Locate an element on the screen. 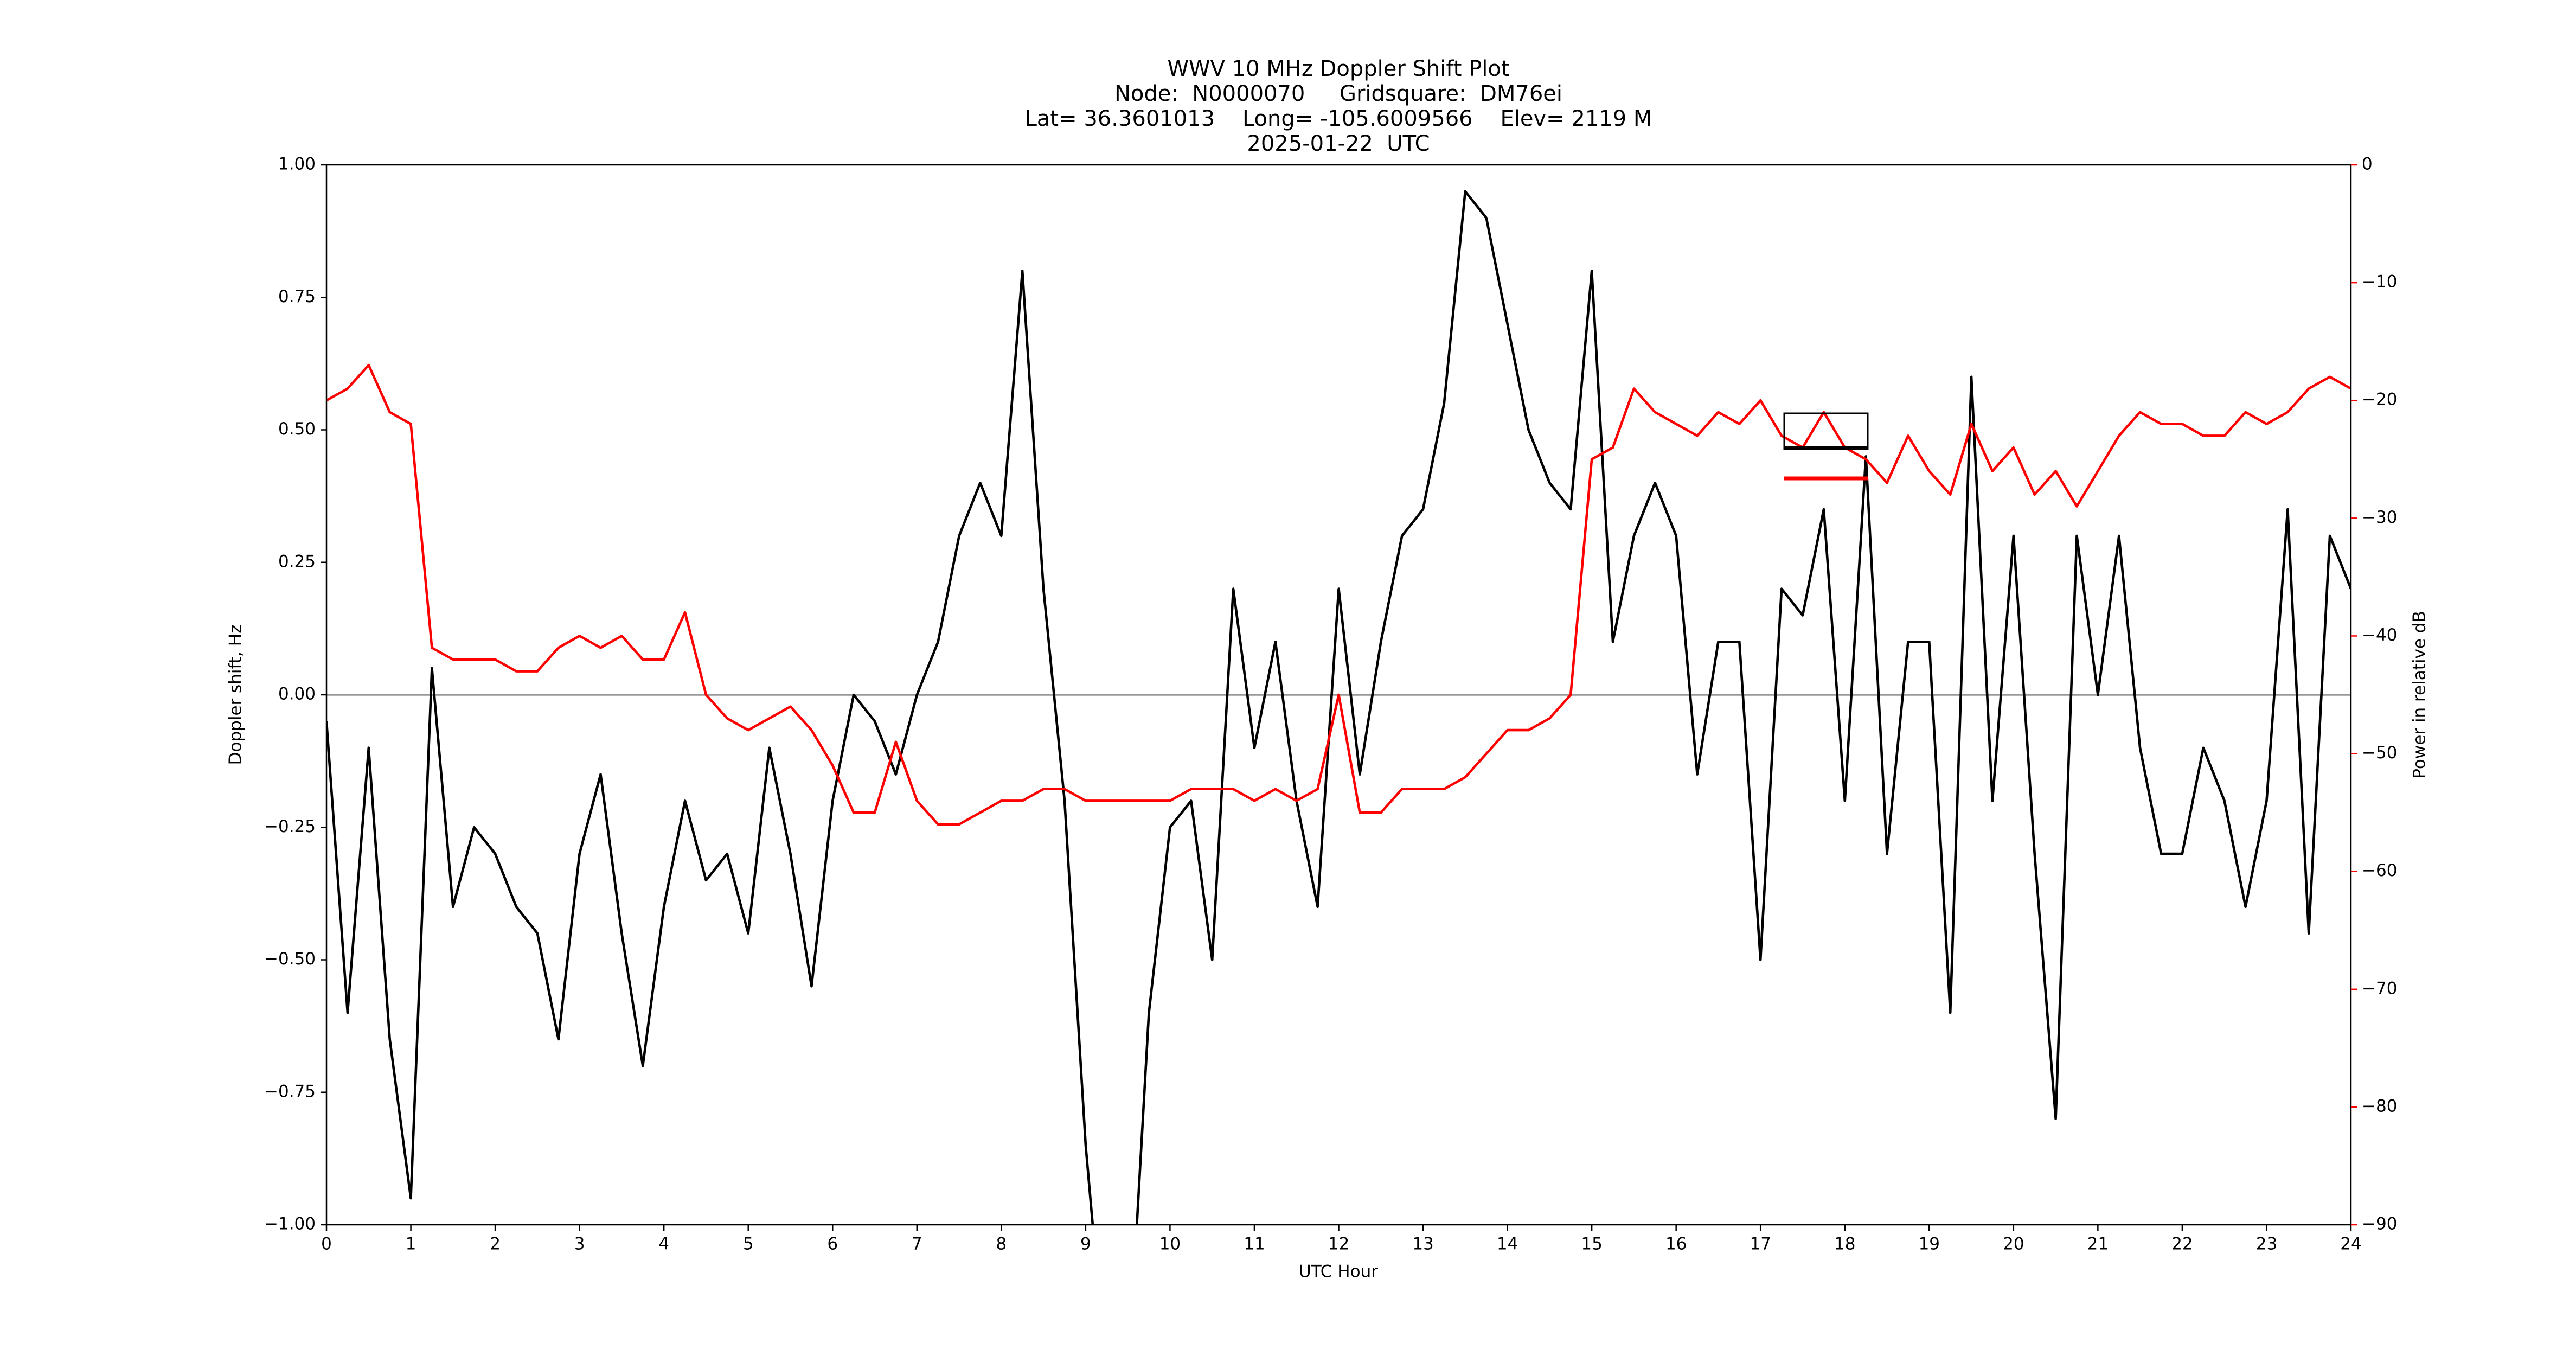  x-tick-label: 7 is located at coordinates (917, 1244).